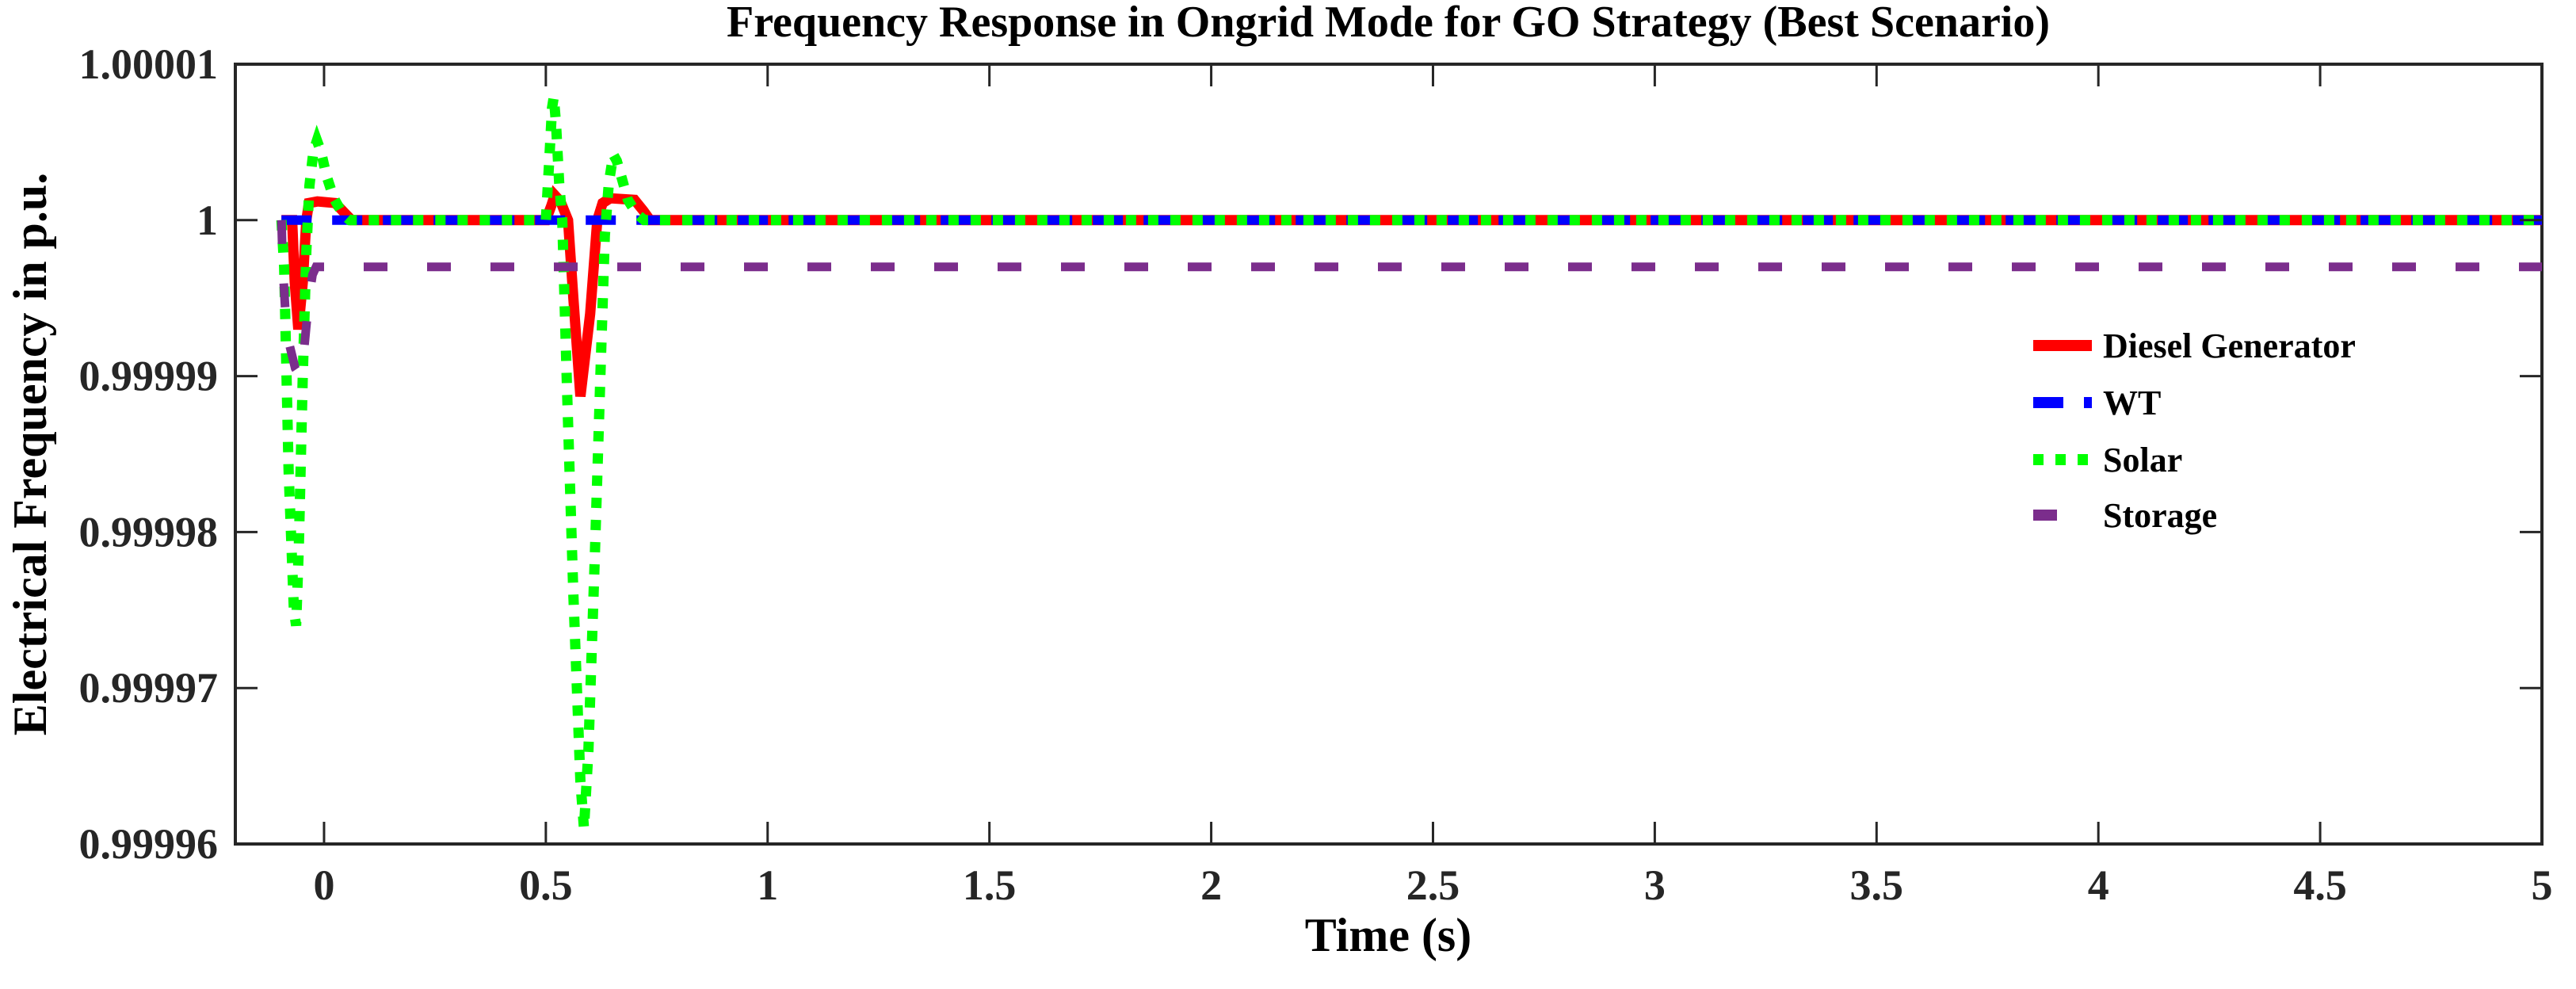 Image resolution: width=2576 pixels, height=989 pixels. Describe the element at coordinates (1409, 304) in the screenshot. I see `series-storage-line` at that location.